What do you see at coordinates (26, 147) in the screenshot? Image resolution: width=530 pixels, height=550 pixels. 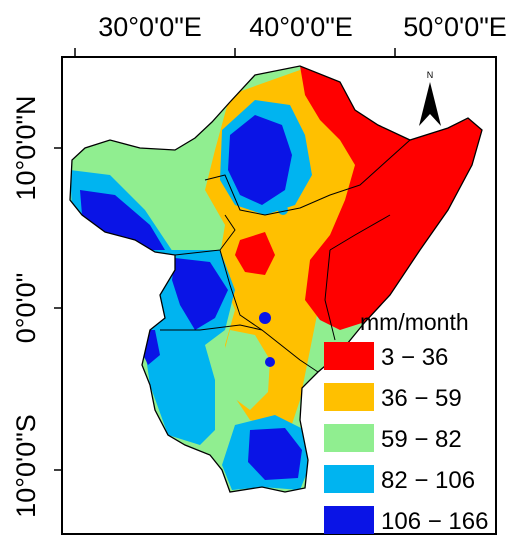 I see `latitude-label-10n: 10°0'0"N` at bounding box center [26, 147].